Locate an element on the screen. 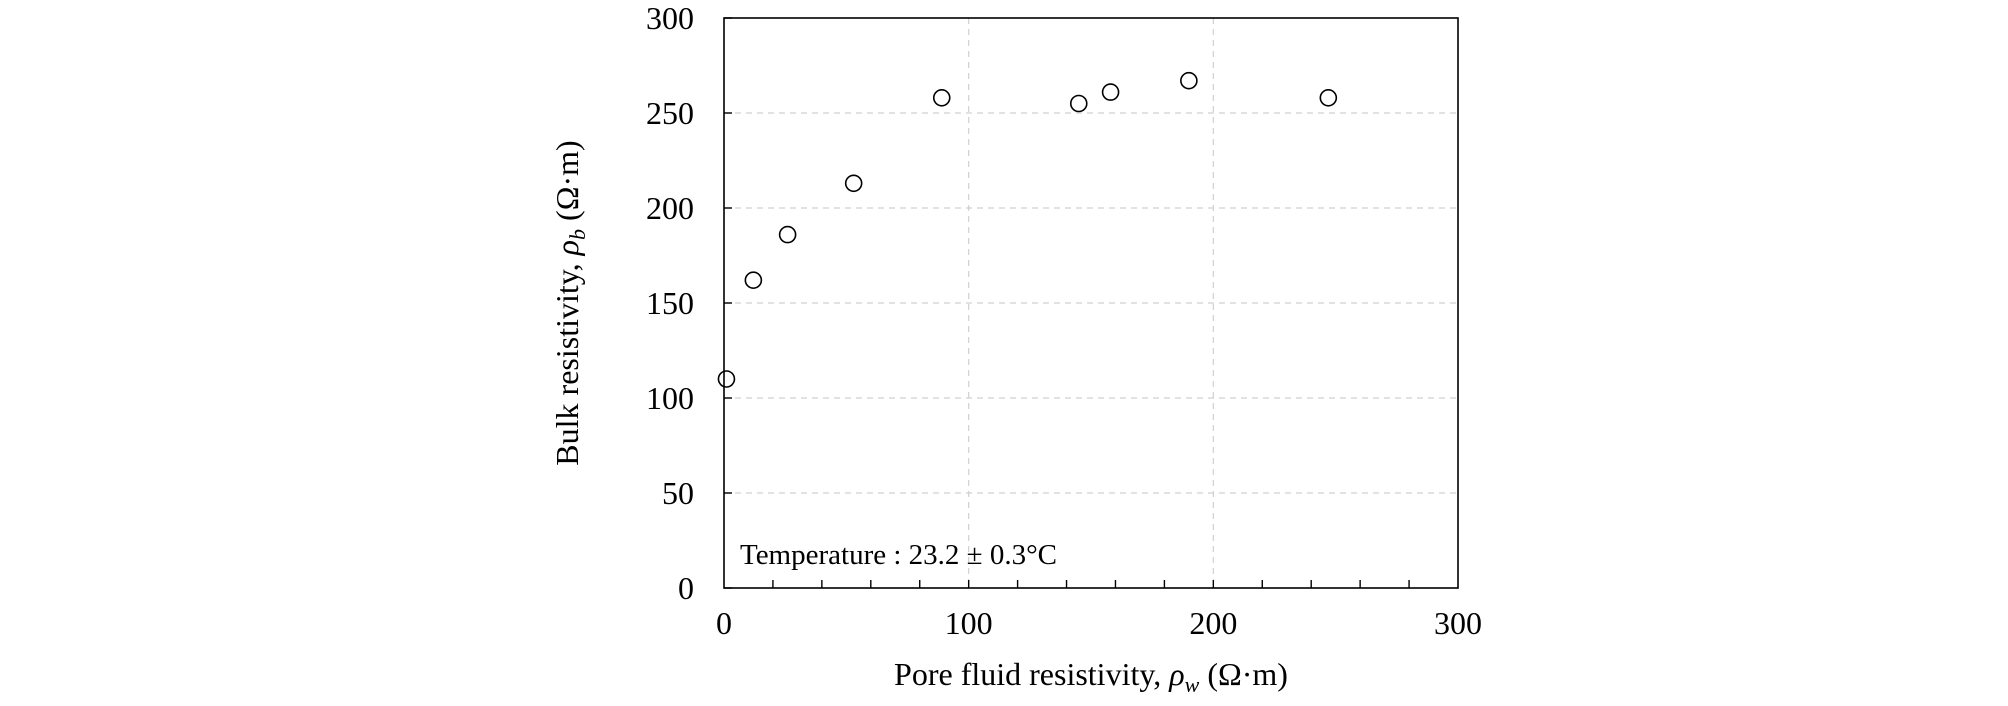 The image size is (2008, 706). x-axis-label-symbol: ρ is located at coordinates (1176, 674).